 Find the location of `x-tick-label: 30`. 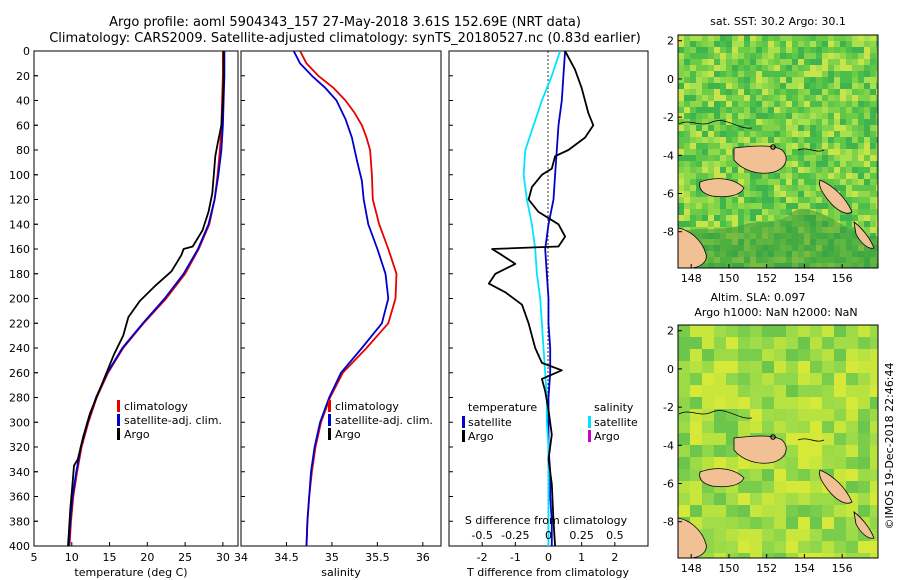

x-tick-label: 30 is located at coordinates (223, 557).